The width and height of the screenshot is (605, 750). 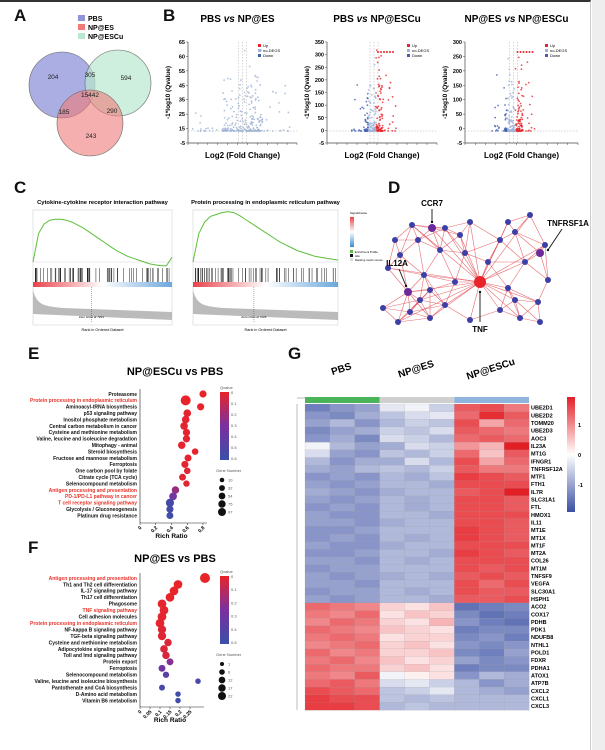 I want to click on qvalue-tick: 0.3, so click(x=234, y=425).